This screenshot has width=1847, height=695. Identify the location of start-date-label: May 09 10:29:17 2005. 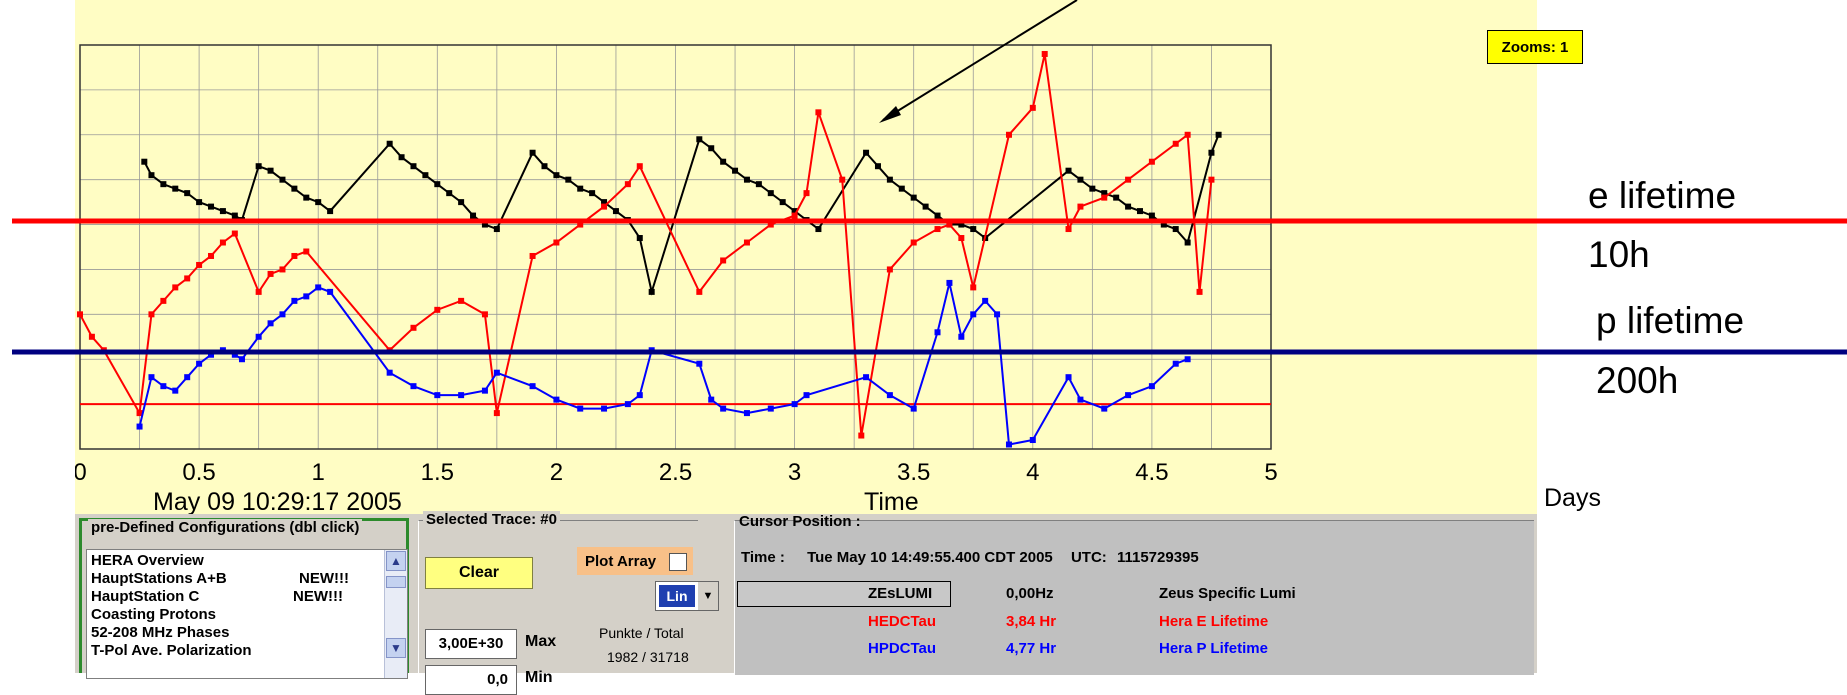
(277, 502).